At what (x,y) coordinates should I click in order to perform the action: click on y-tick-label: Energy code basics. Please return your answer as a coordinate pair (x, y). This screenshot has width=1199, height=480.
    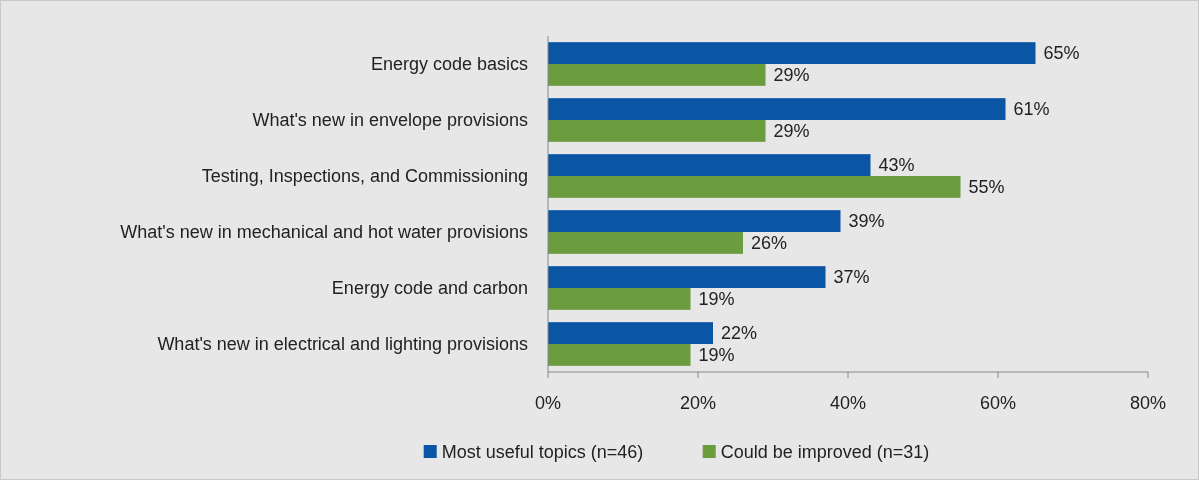
    Looking at the image, I should click on (449, 64).